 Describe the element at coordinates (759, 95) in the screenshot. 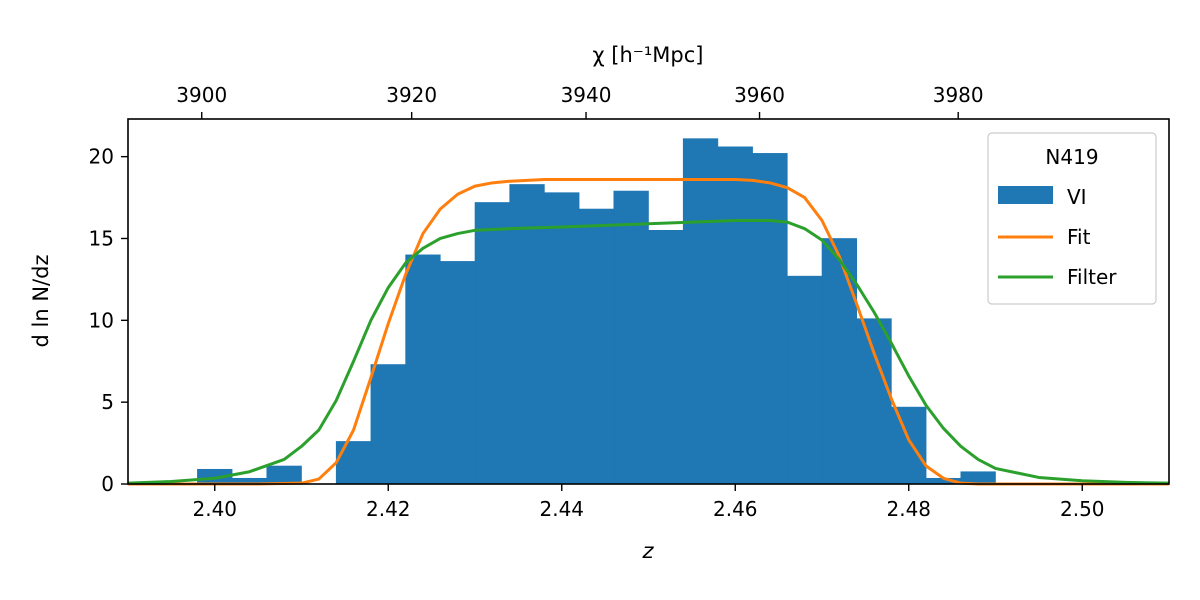

I see `top-x-tick-label: 3960` at that location.